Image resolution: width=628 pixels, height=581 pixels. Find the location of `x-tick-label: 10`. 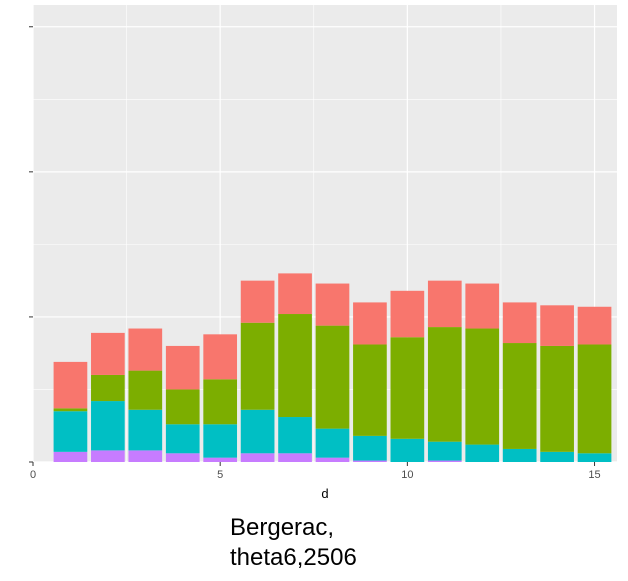

x-tick-label: 10 is located at coordinates (407, 475).